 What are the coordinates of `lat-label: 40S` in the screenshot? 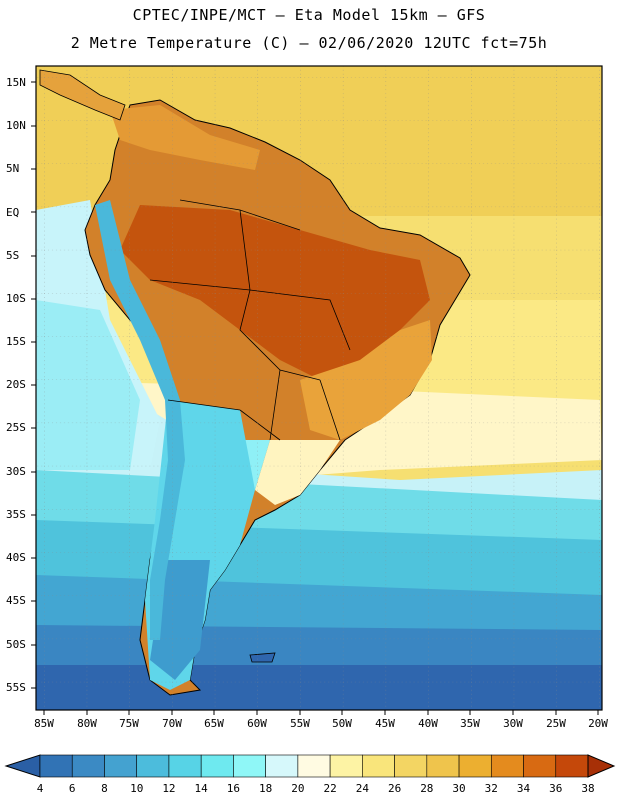 It's located at (16, 557).